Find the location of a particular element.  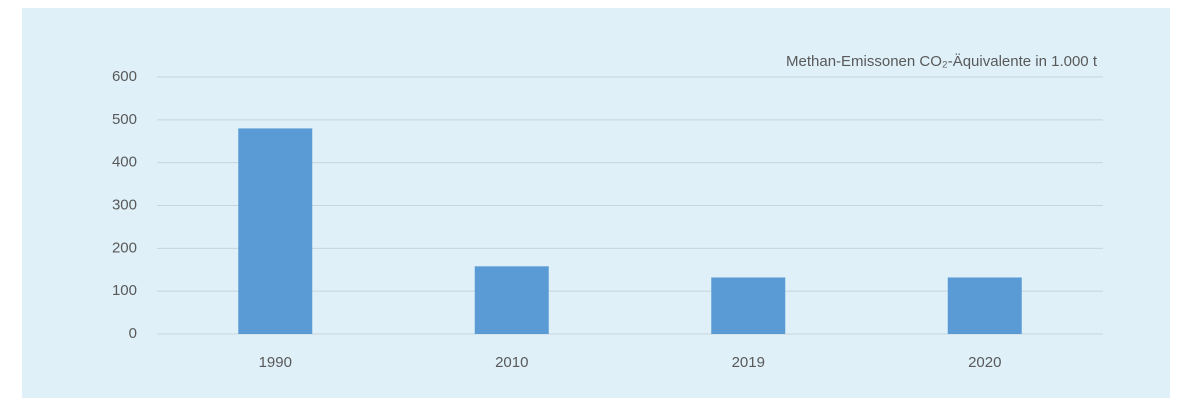

x-tick-label: 1990 is located at coordinates (275, 362).